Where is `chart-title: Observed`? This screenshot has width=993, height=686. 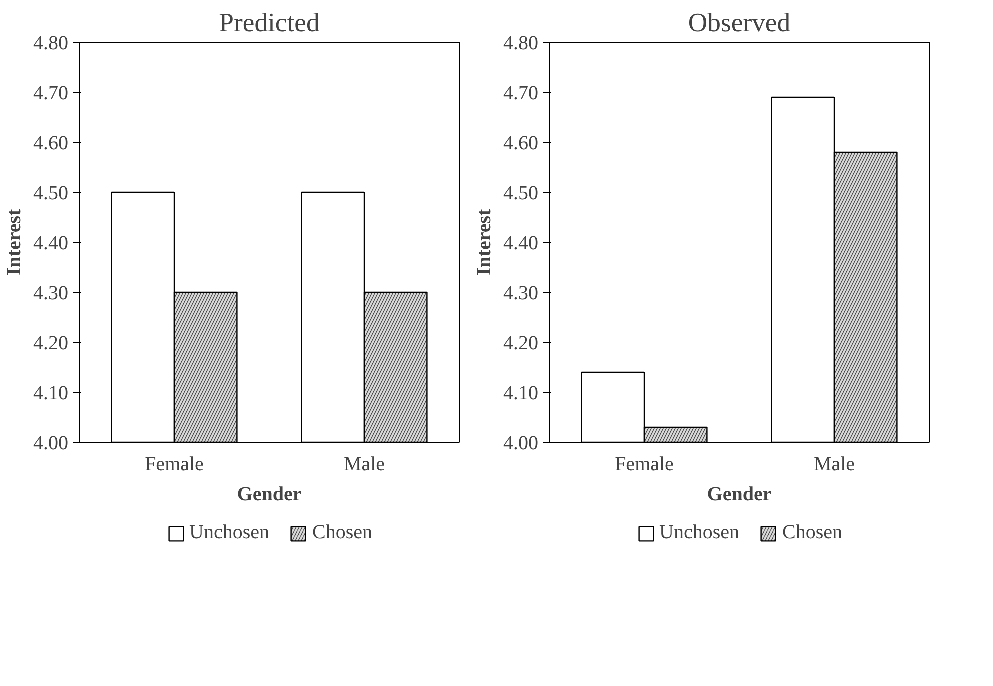
chart-title: Observed is located at coordinates (739, 23).